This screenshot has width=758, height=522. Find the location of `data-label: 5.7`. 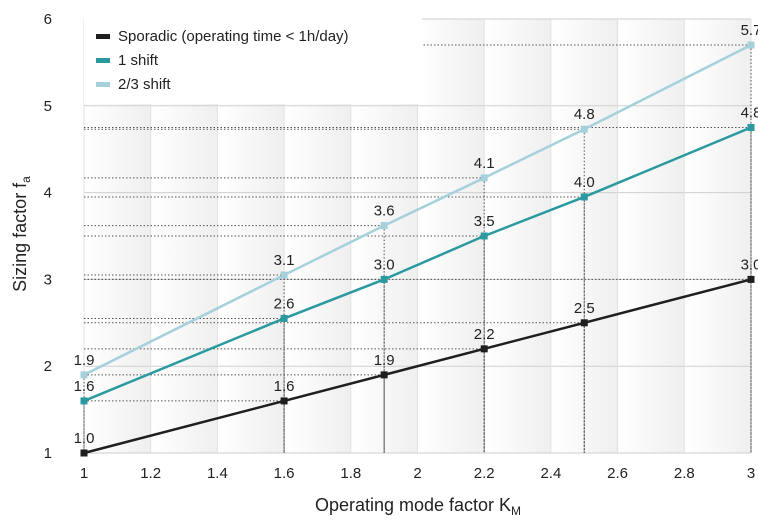

data-label: 5.7 is located at coordinates (749, 30).